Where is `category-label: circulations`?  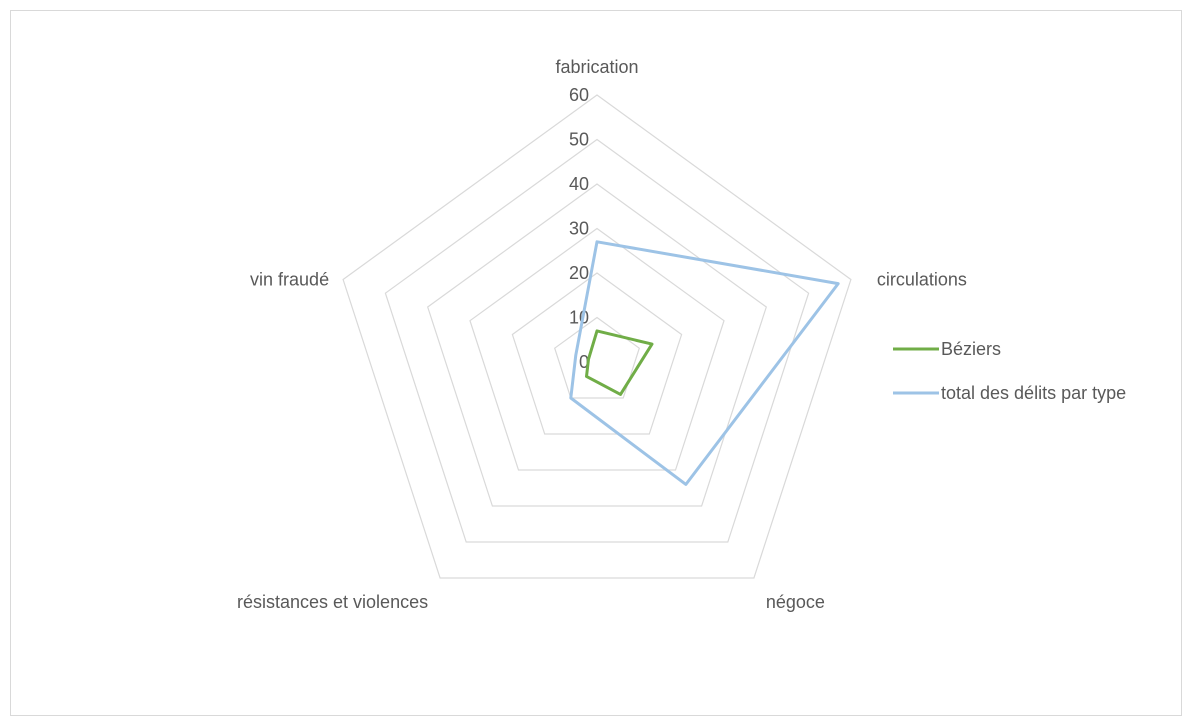 category-label: circulations is located at coordinates (922, 280).